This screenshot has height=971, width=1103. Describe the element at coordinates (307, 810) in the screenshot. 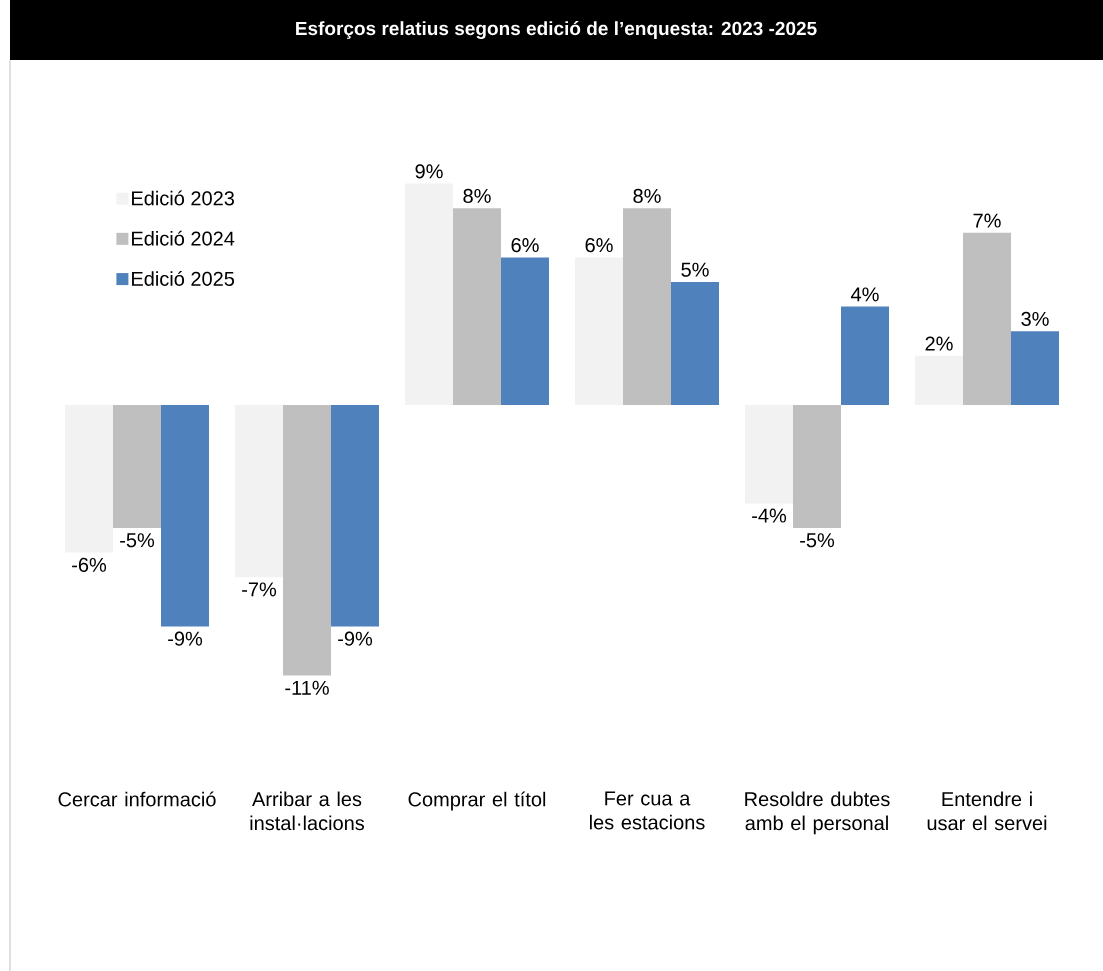

I see `x-tick-label: Arribar a les instal·lacions` at that location.